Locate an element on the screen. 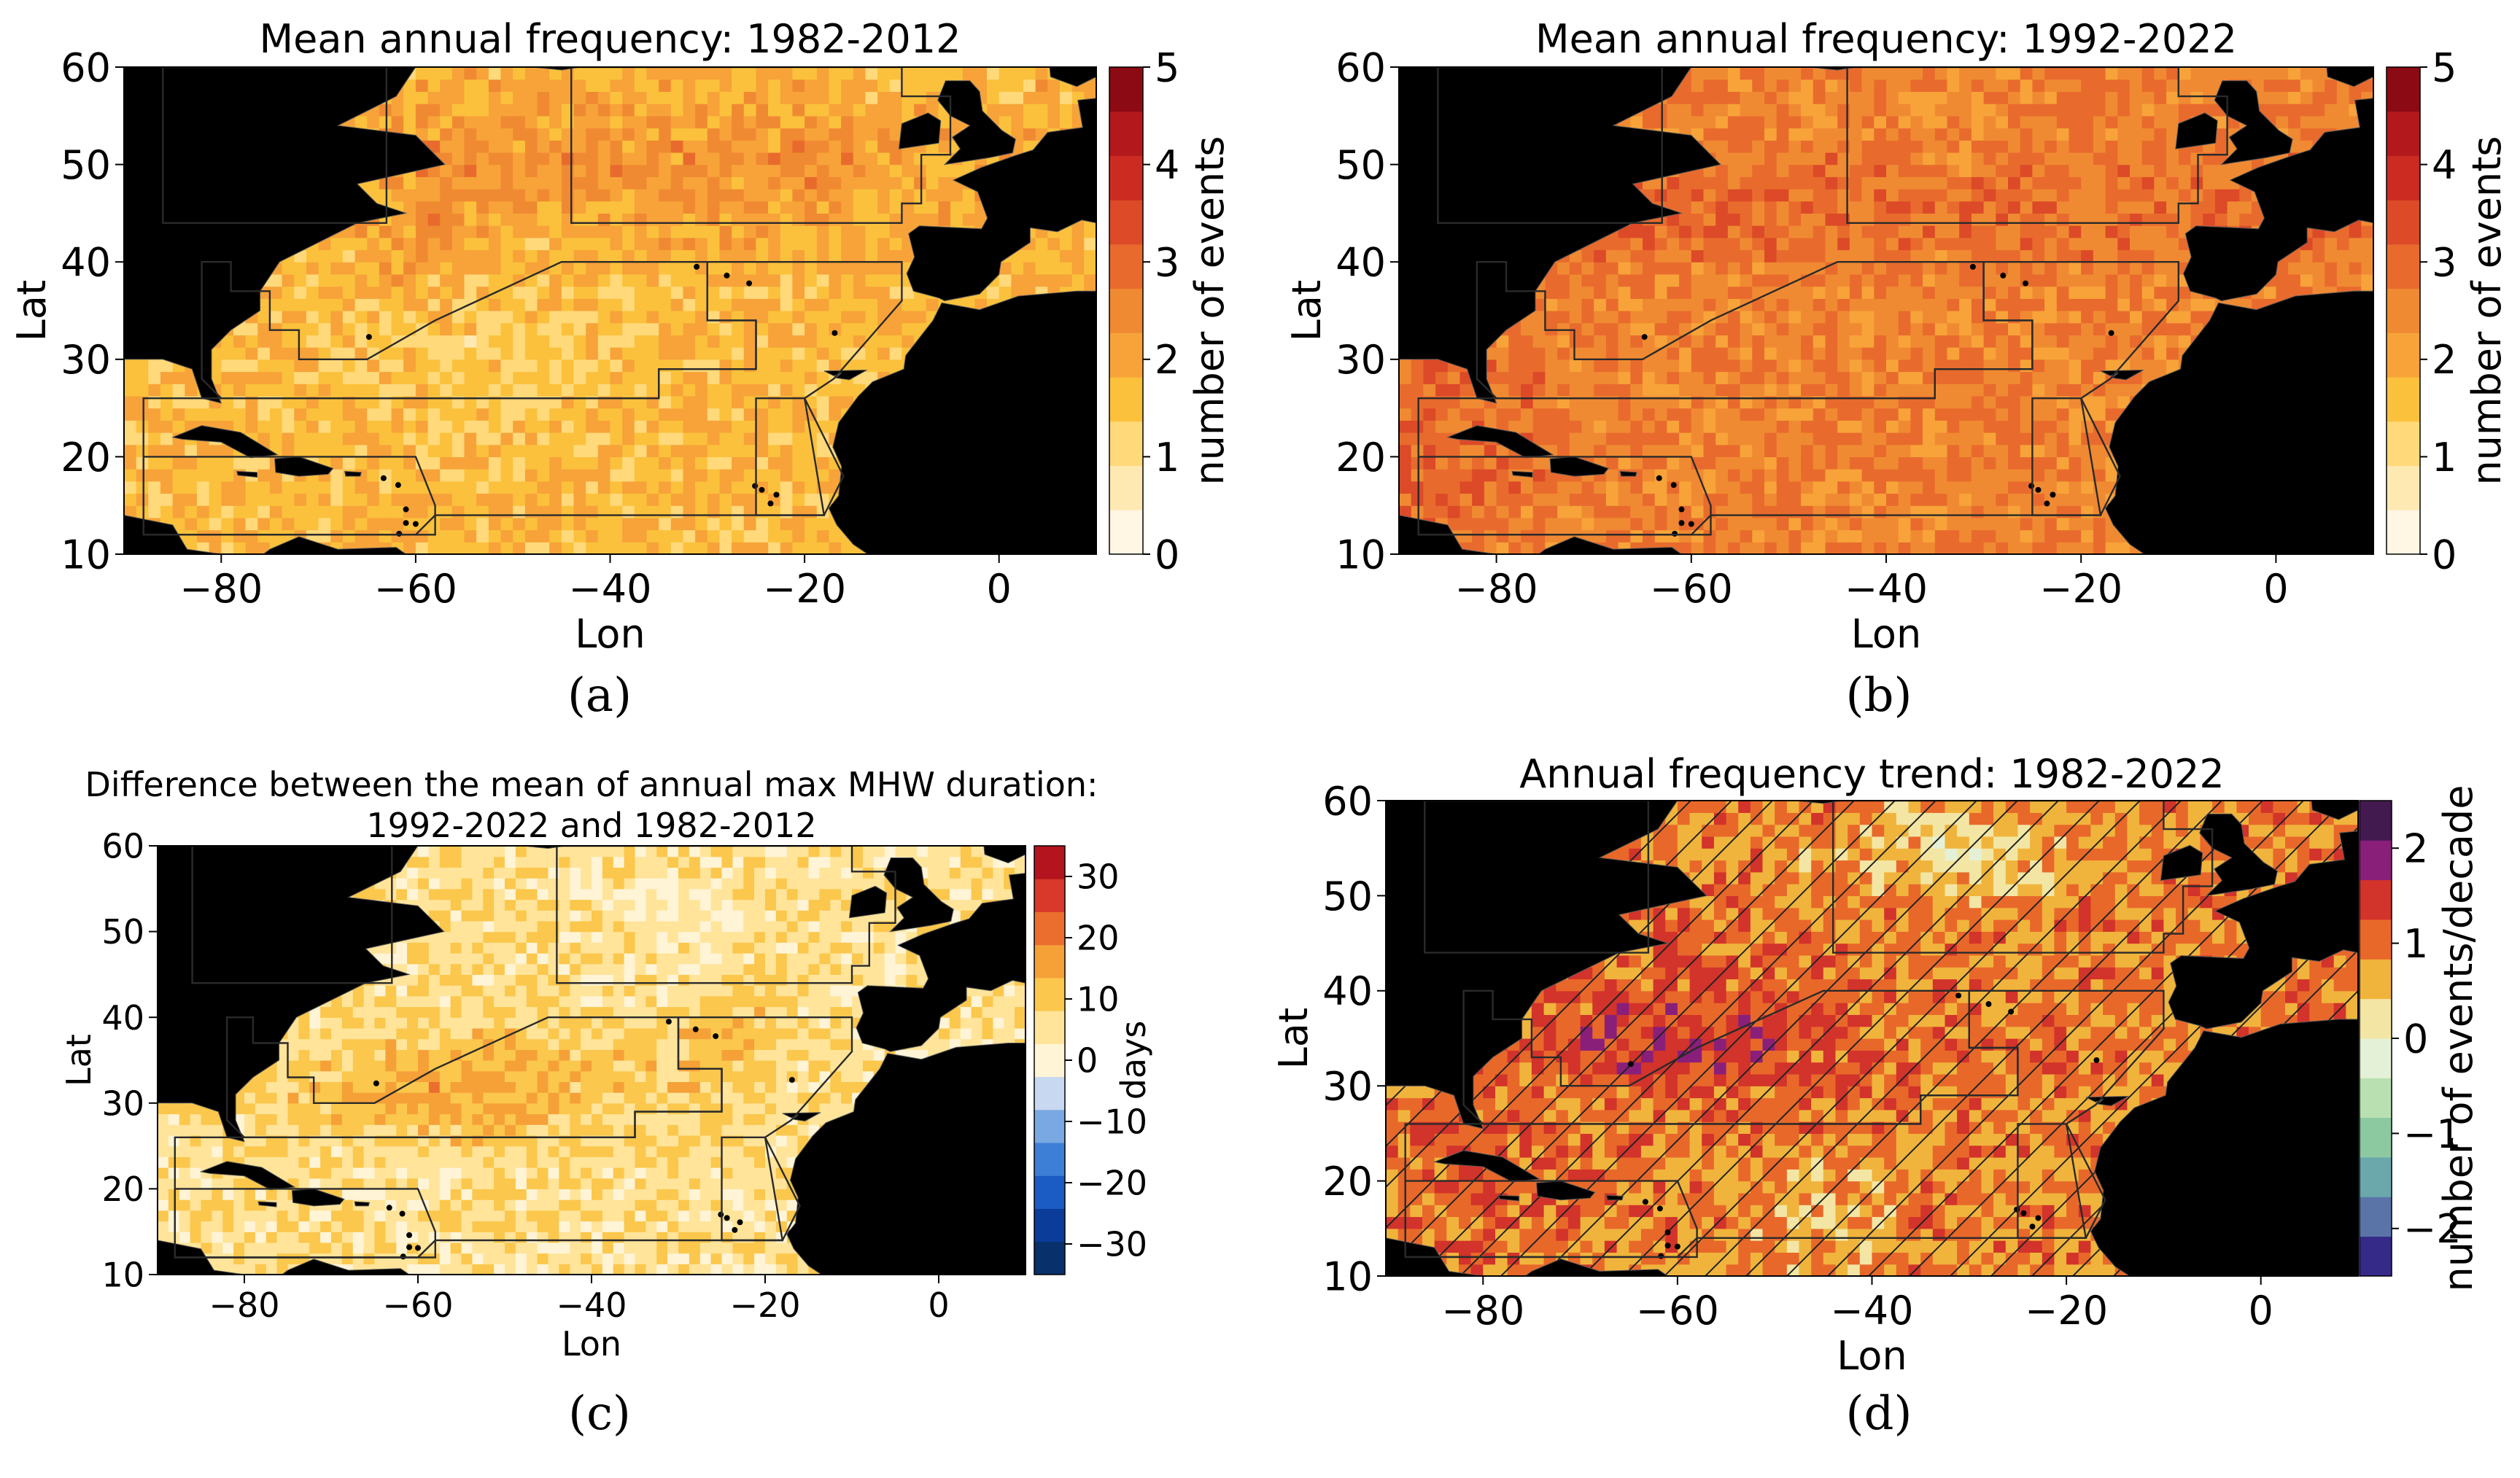  colorbar-tick-label: 30 is located at coordinates (1098, 877).